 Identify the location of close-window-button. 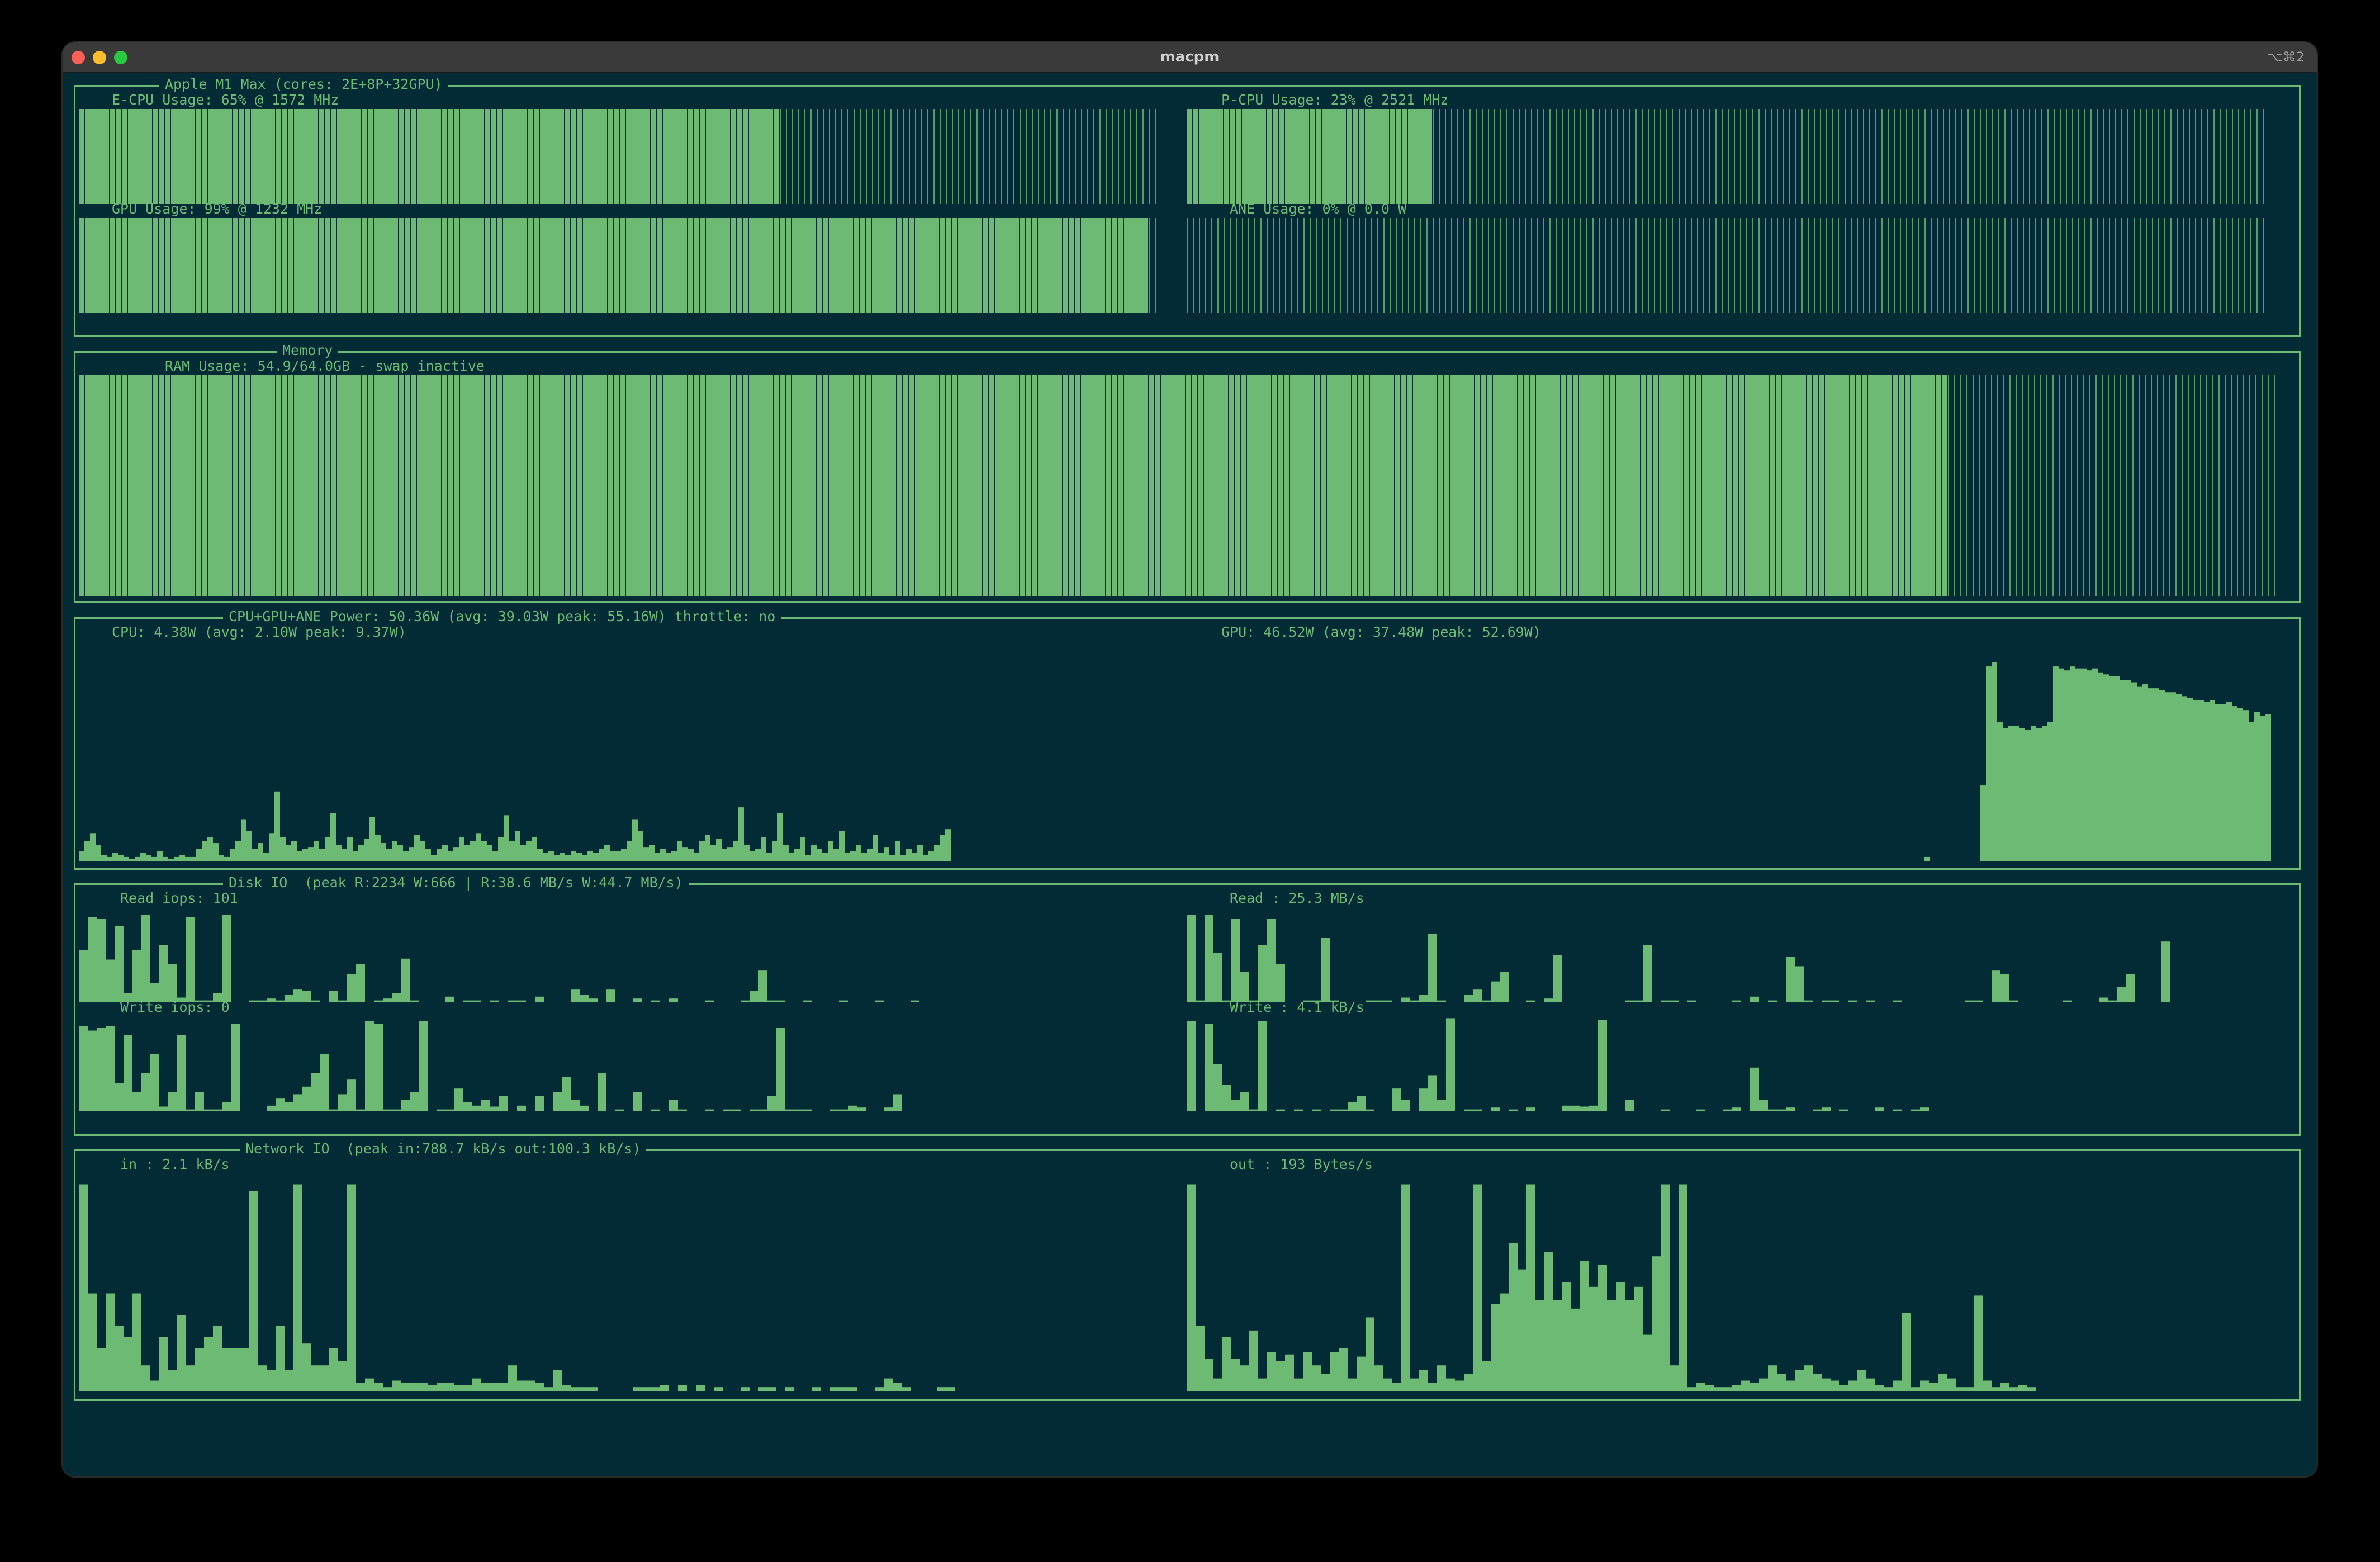
(78, 57).